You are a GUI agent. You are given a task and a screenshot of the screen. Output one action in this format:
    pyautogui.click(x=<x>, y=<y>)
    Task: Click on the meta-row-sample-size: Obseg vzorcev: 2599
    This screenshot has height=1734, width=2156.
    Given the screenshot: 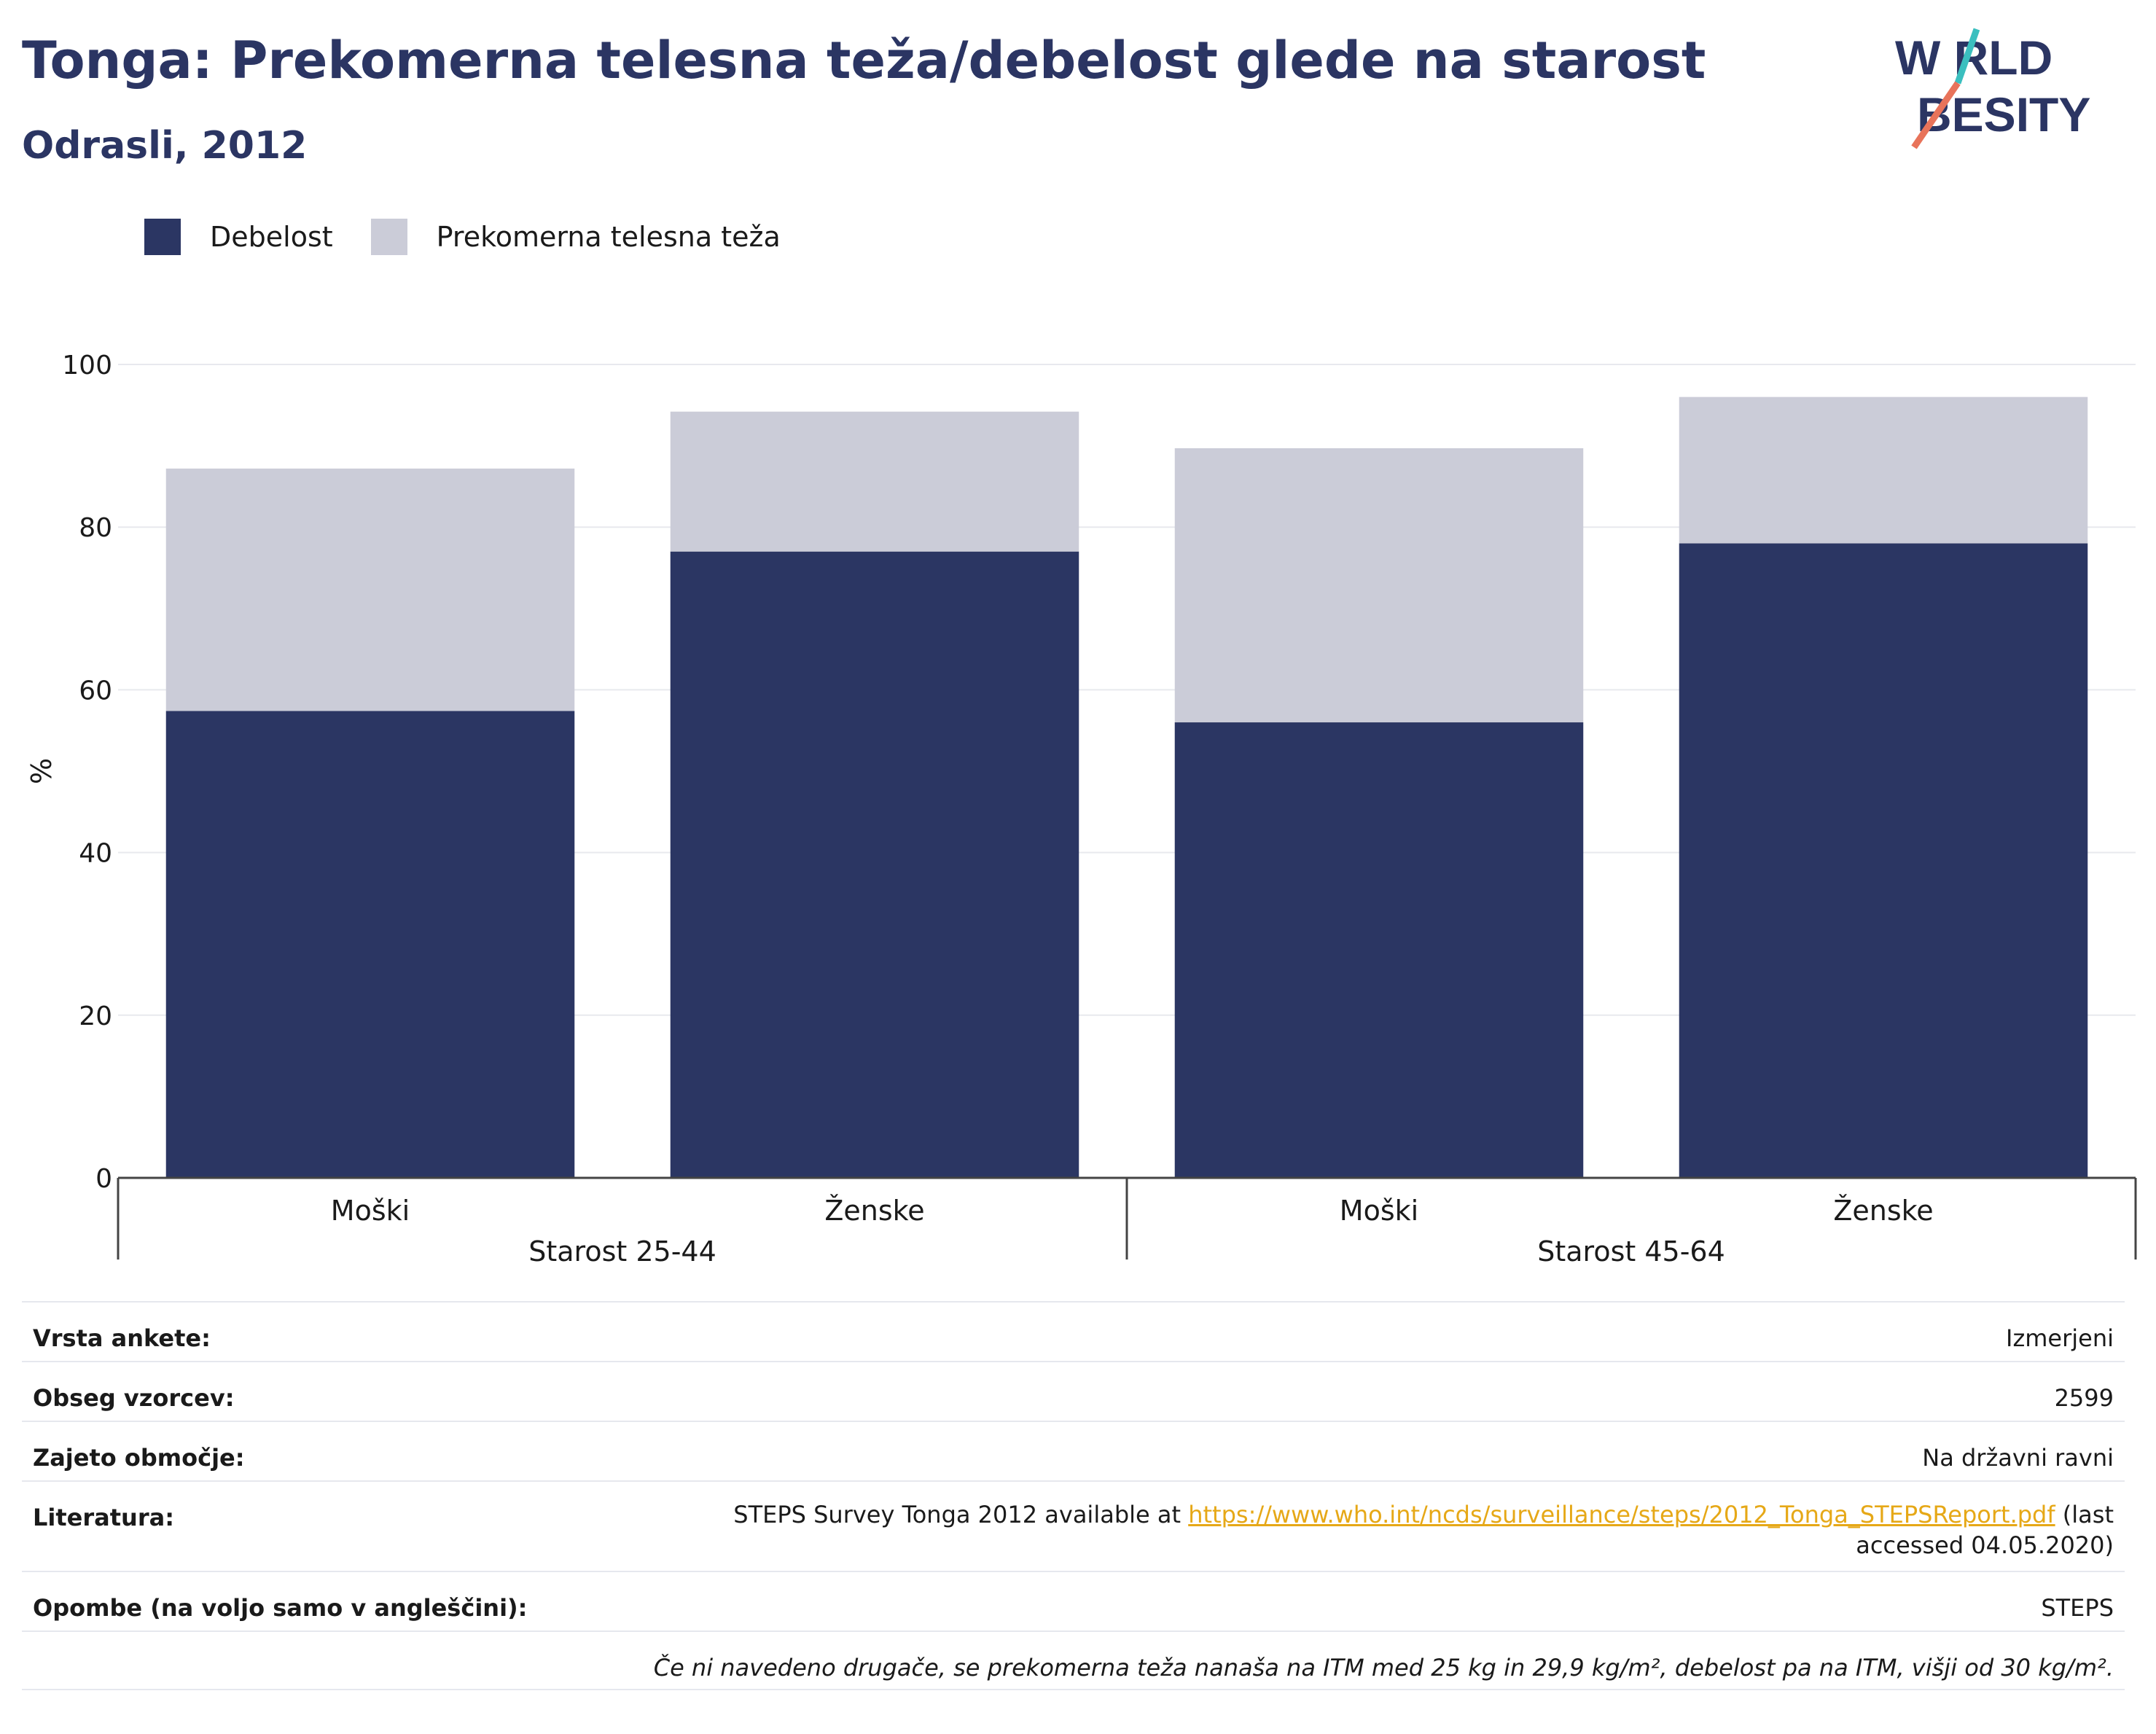 What is the action you would take?
    pyautogui.click(x=1073, y=1391)
    